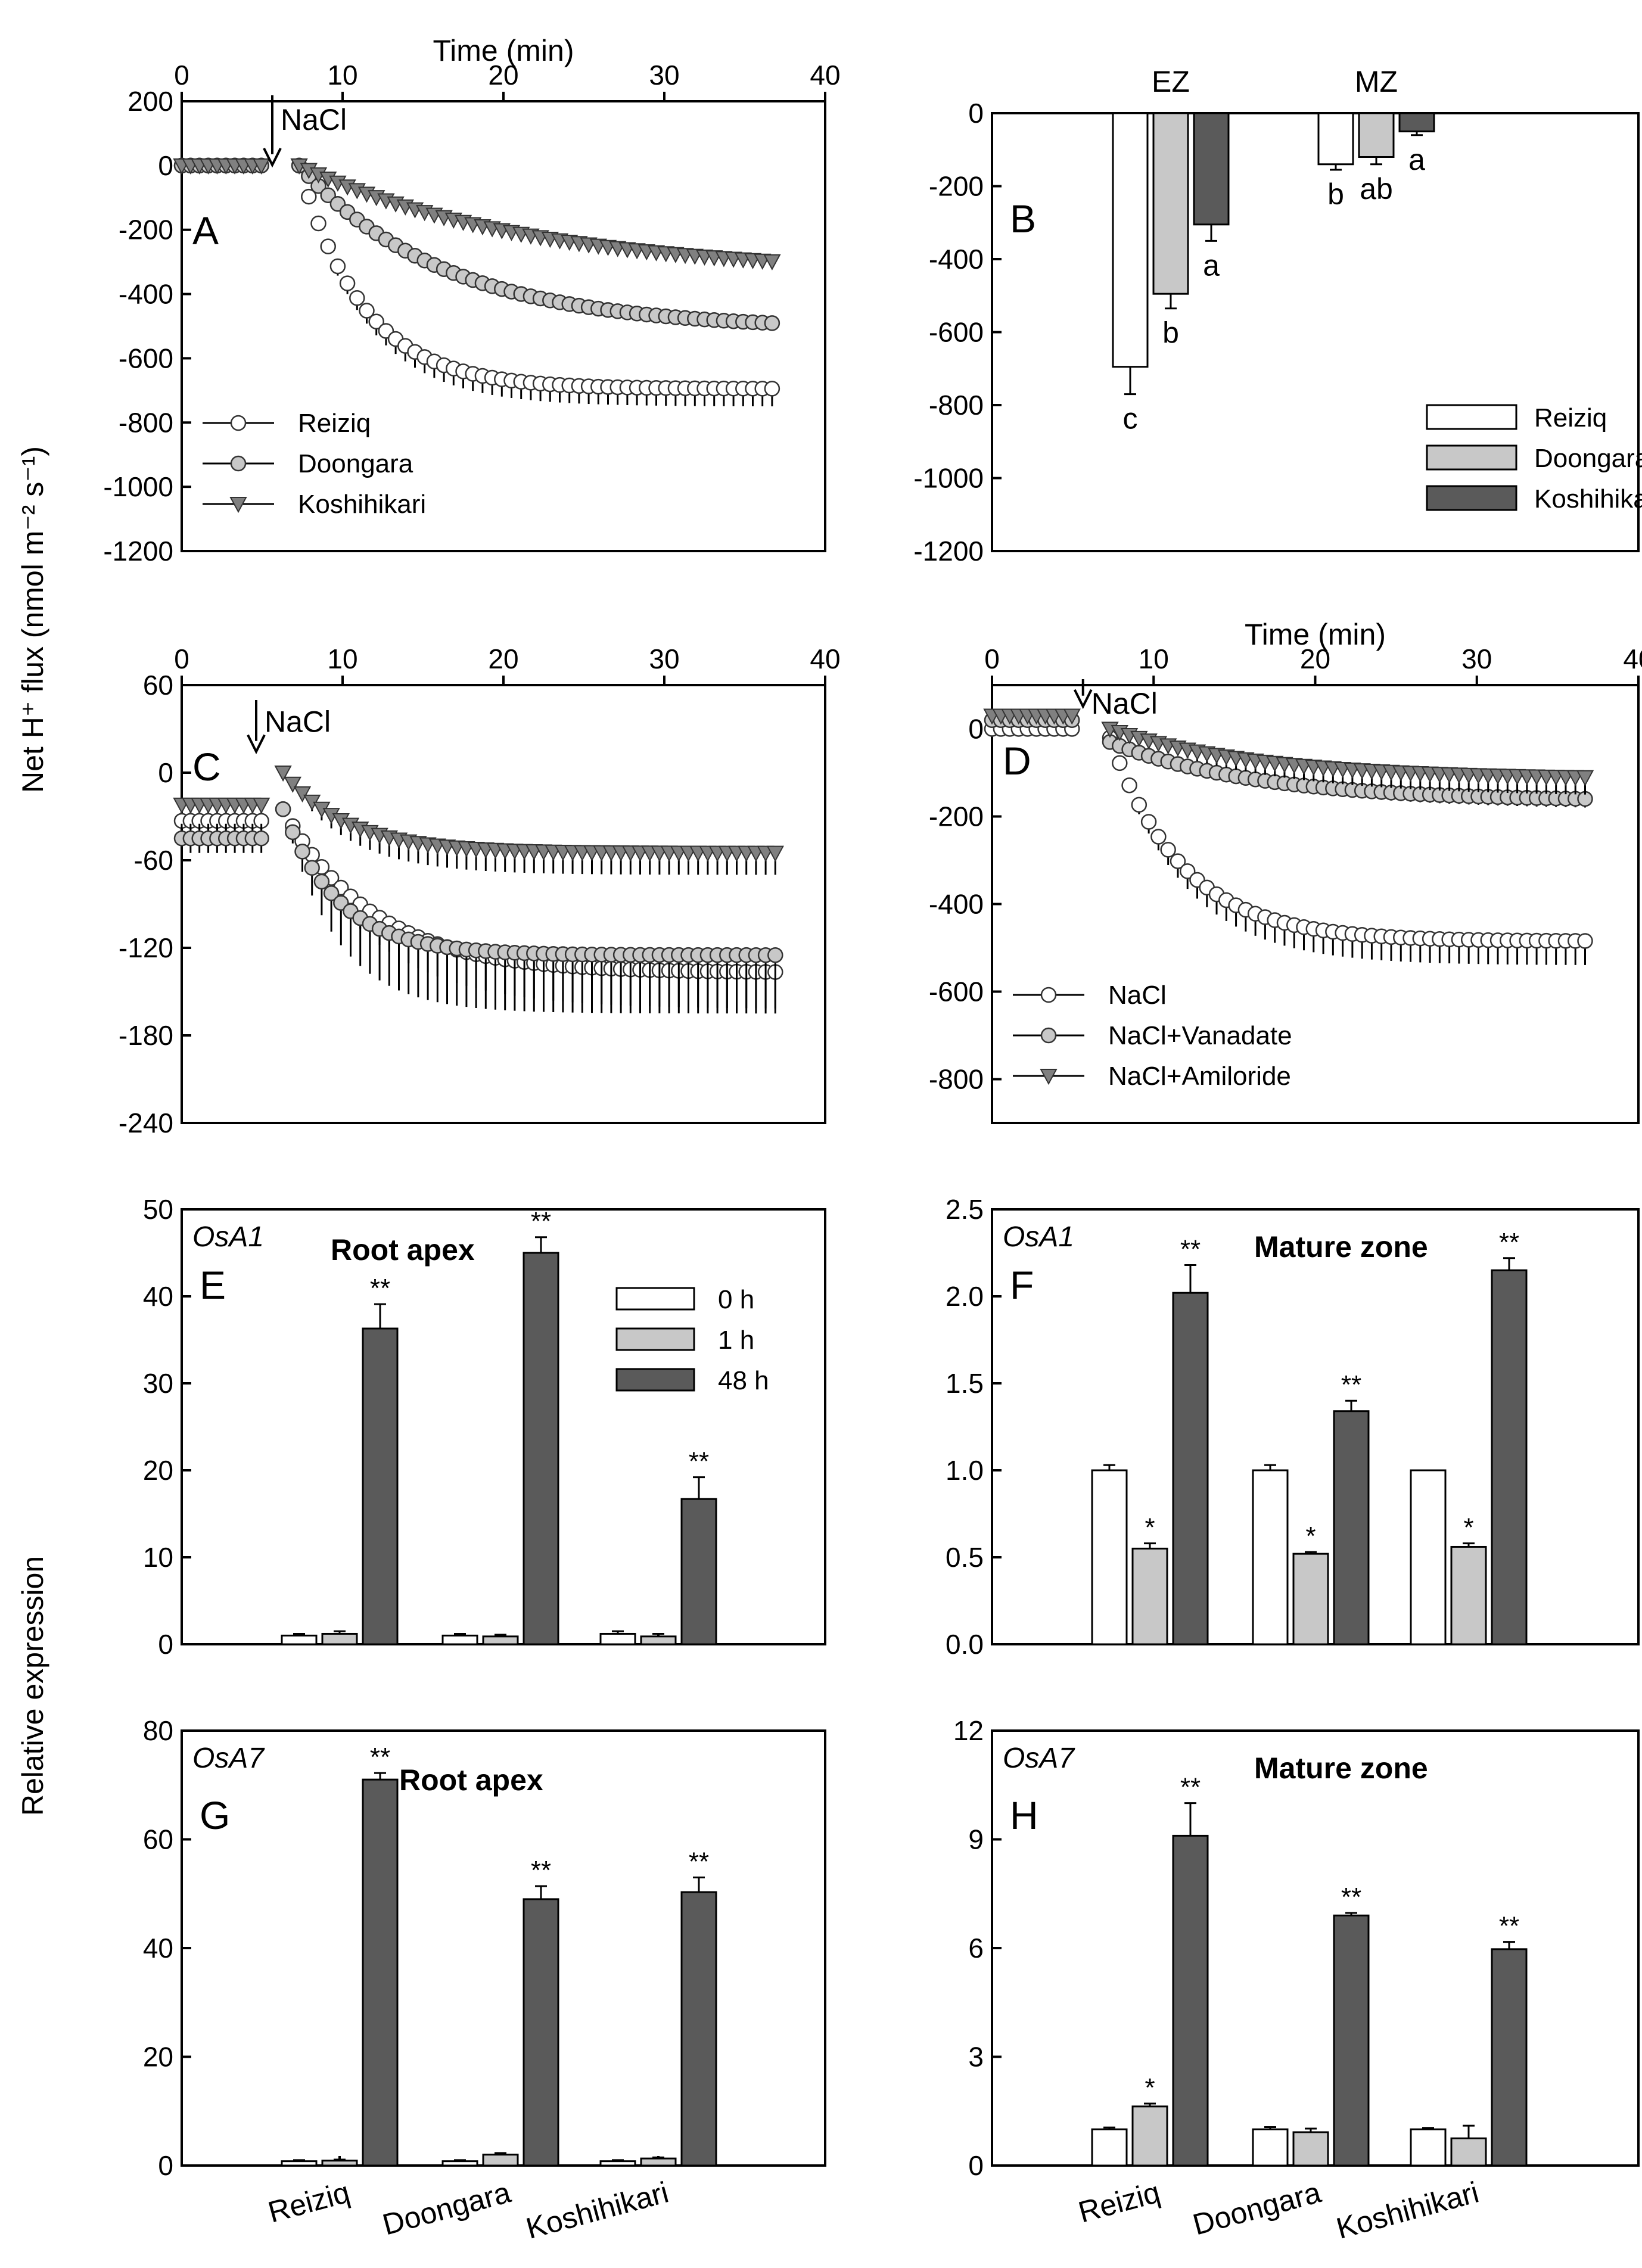  Describe the element at coordinates (1150, 1527) in the screenshot. I see `significance-mark: *` at that location.